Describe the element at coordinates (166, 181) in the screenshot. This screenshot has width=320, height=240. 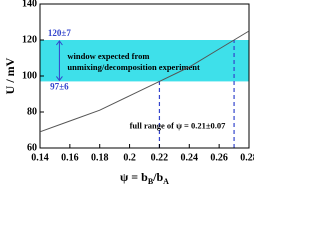
I see `x-axis-label-part: A` at that location.